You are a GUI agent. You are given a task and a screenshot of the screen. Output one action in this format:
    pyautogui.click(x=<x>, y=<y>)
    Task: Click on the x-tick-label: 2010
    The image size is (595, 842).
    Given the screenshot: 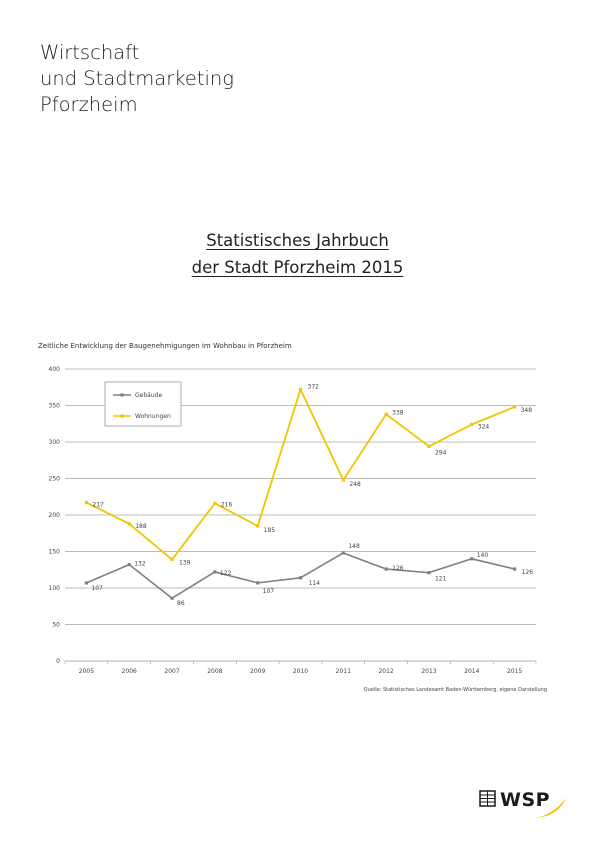 What is the action you would take?
    pyautogui.click(x=300, y=671)
    